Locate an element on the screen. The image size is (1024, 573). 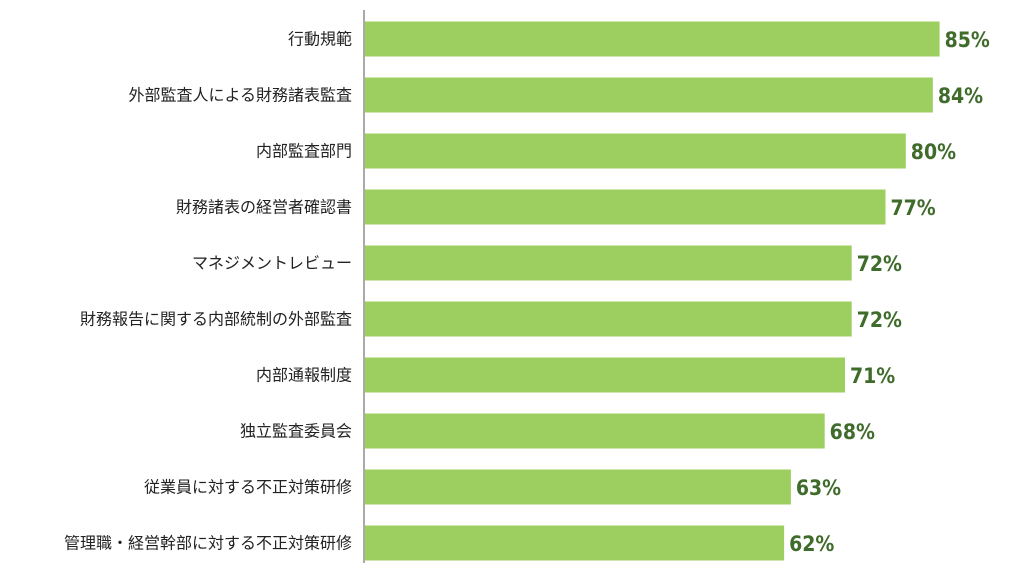
category-label-9: 従業員に対する不正対策研修 is located at coordinates (248, 487).